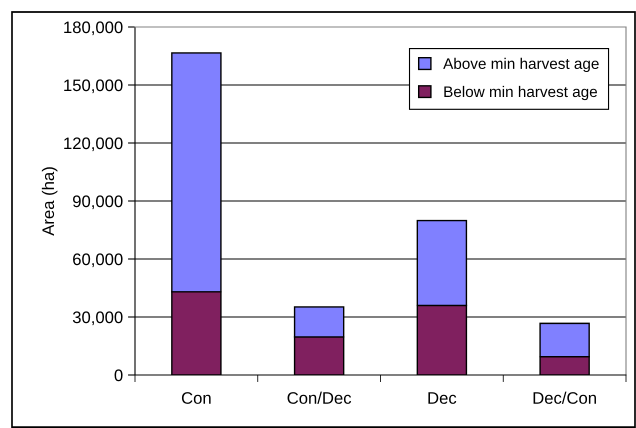 This screenshot has width=636, height=428. Describe the element at coordinates (93, 144) in the screenshot. I see `y-tick-label: 120,000` at that location.